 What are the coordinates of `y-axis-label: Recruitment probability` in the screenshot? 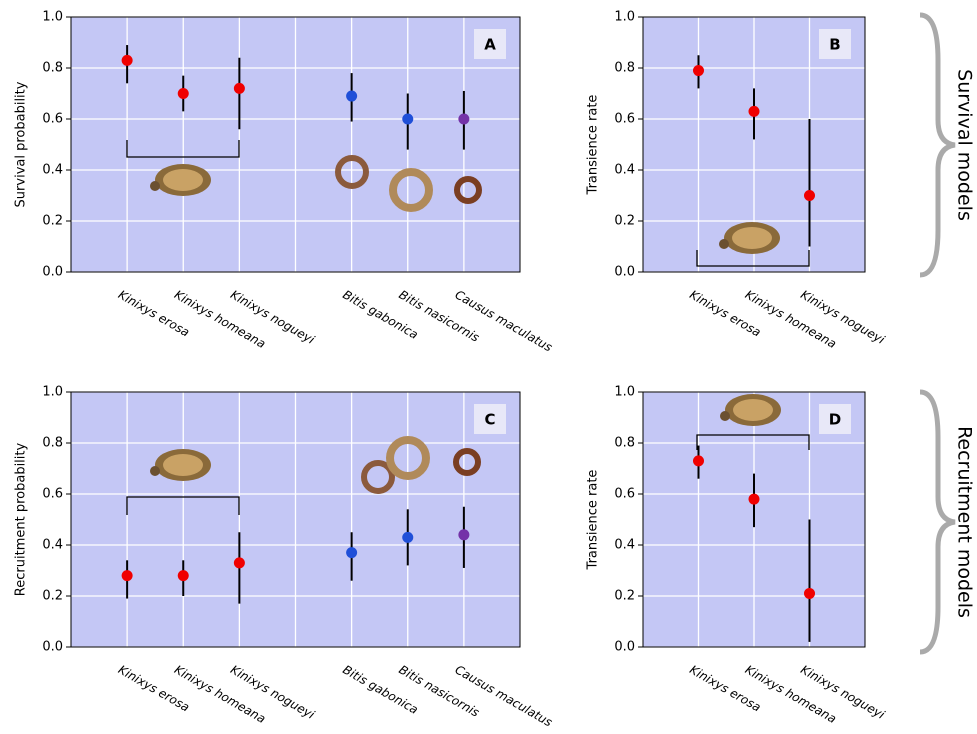 It's located at (21, 520).